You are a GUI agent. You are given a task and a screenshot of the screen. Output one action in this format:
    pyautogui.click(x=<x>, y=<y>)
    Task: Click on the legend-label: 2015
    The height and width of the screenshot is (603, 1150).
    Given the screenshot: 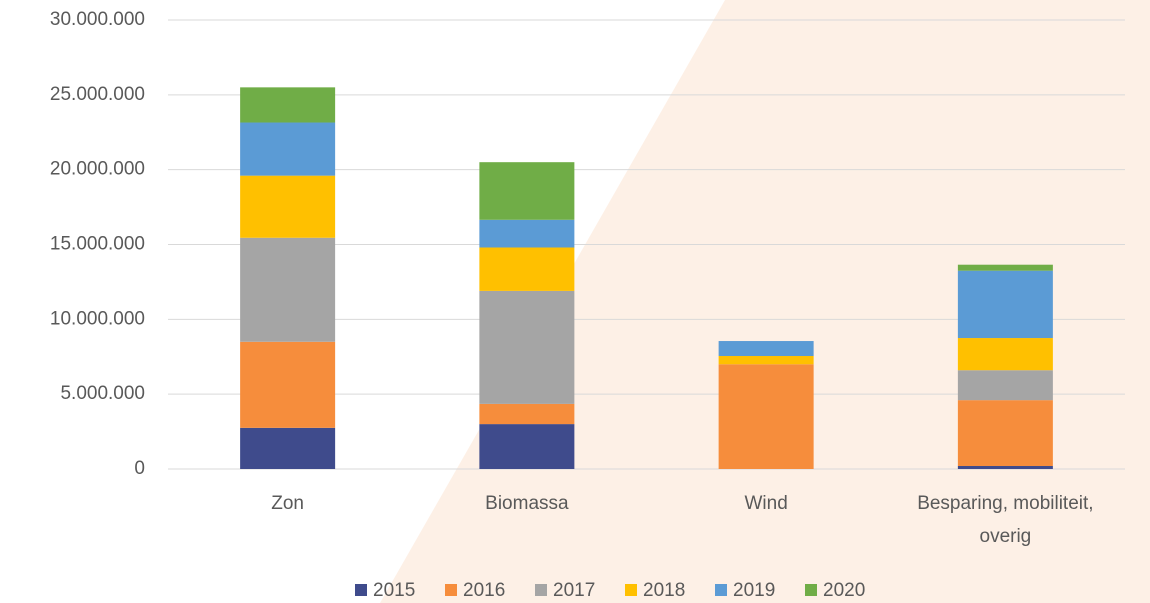 What is the action you would take?
    pyautogui.click(x=394, y=590)
    